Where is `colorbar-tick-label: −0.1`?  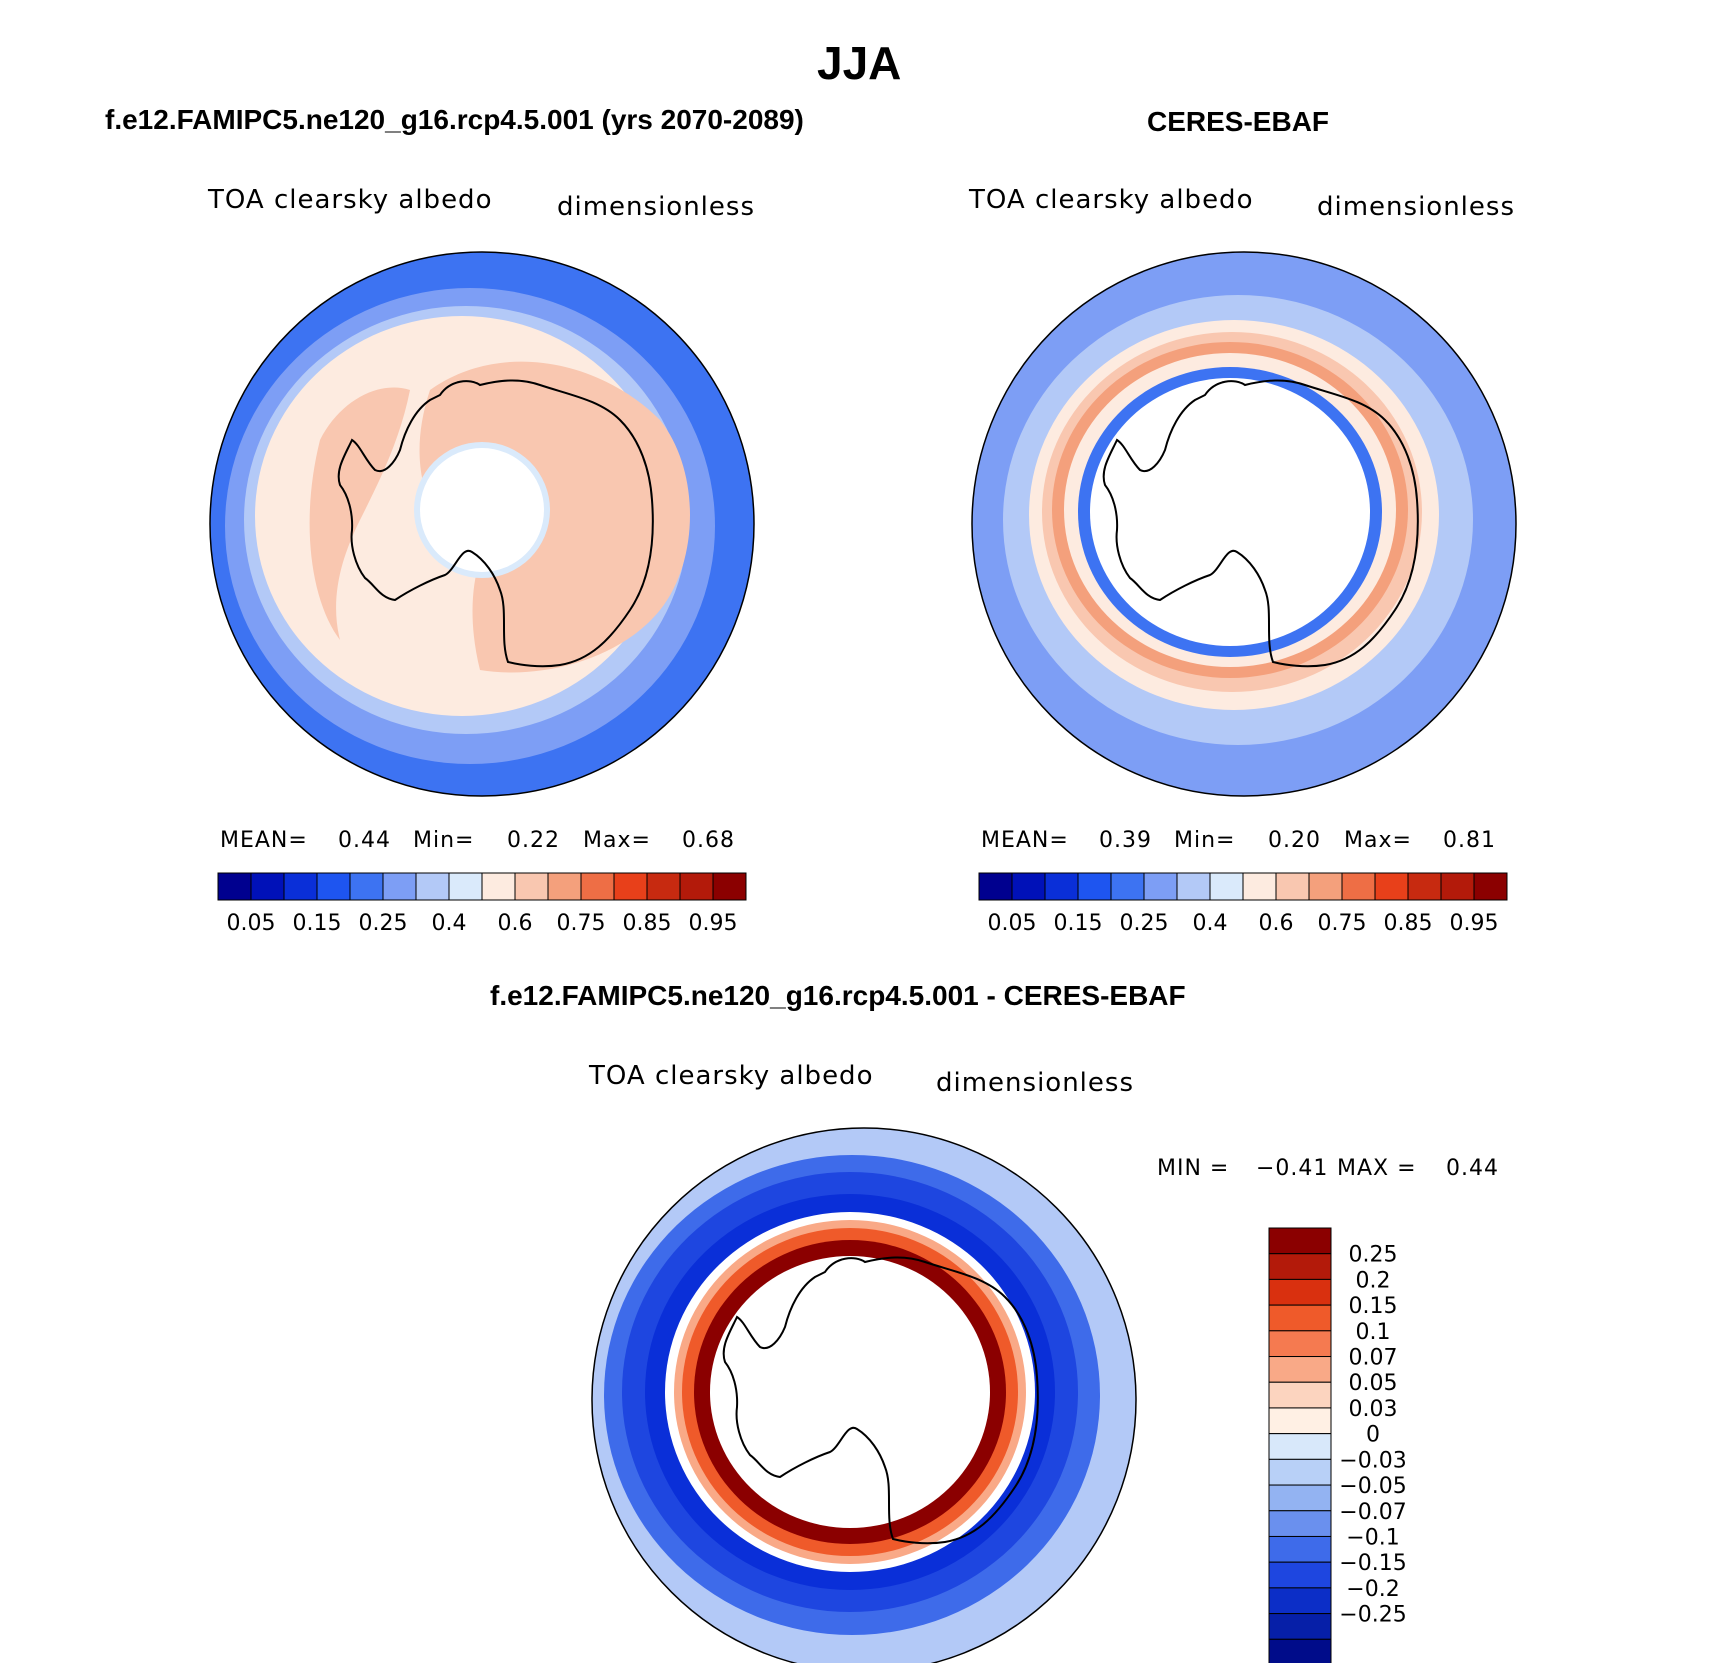 colorbar-tick-label: −0.1 is located at coordinates (1372, 1537).